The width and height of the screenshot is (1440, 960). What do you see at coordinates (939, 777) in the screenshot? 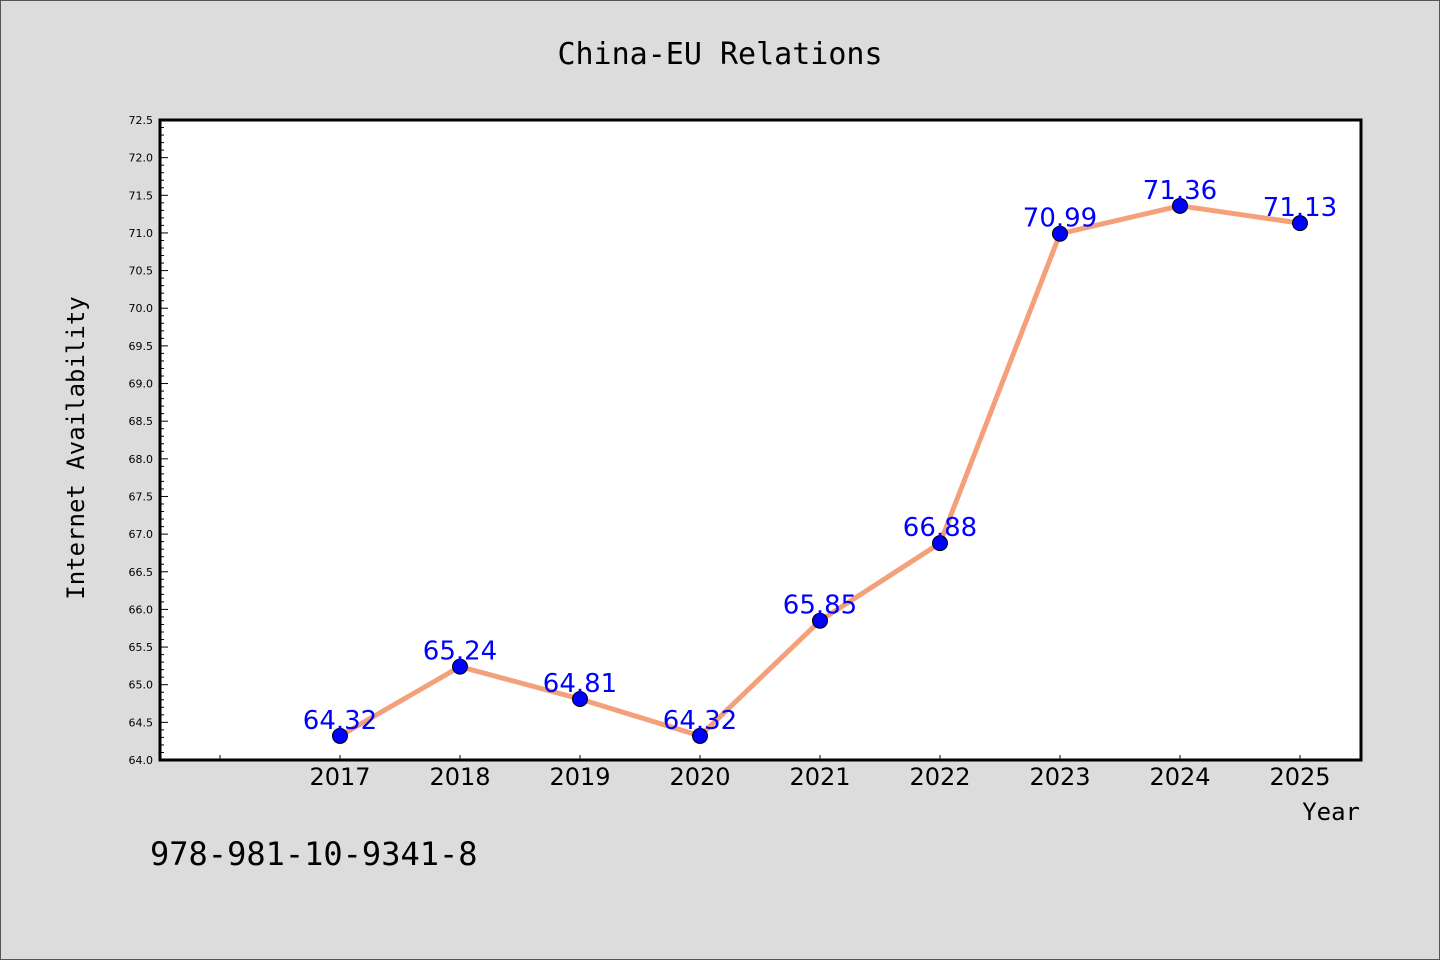
I see `x-tick-label: 2022` at bounding box center [939, 777].